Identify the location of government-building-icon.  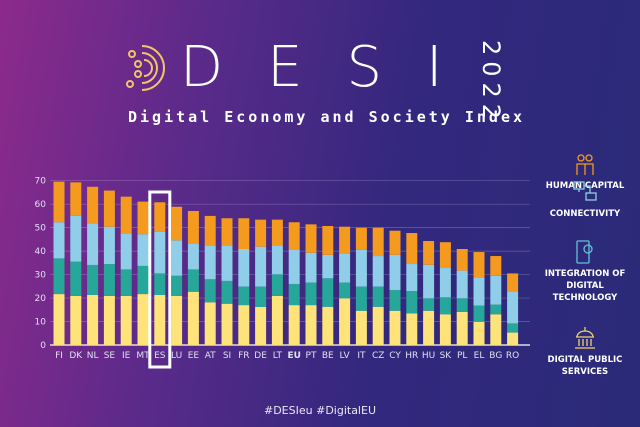
(585, 338).